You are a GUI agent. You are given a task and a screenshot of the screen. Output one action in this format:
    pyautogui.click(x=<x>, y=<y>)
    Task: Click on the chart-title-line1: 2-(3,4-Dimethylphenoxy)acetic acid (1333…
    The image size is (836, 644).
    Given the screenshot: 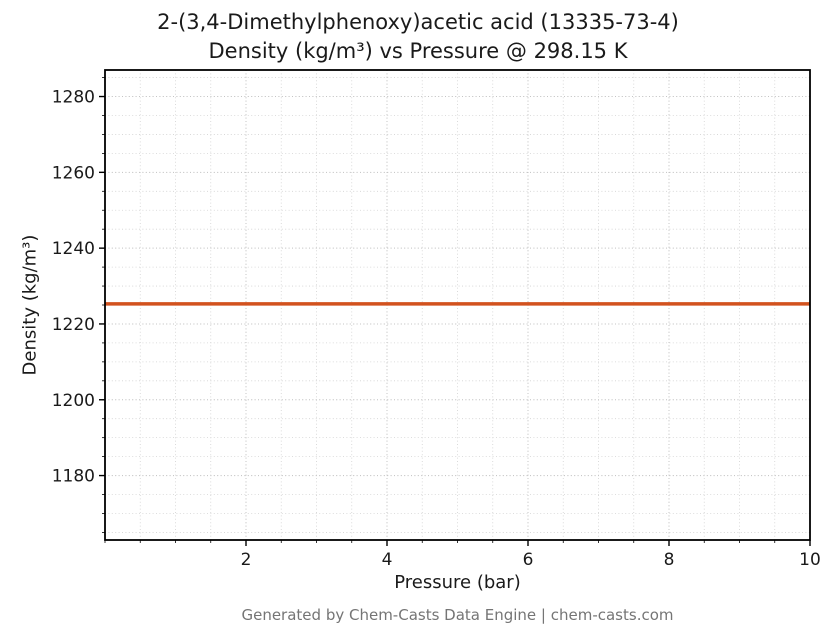 What is the action you would take?
    pyautogui.click(x=418, y=22)
    